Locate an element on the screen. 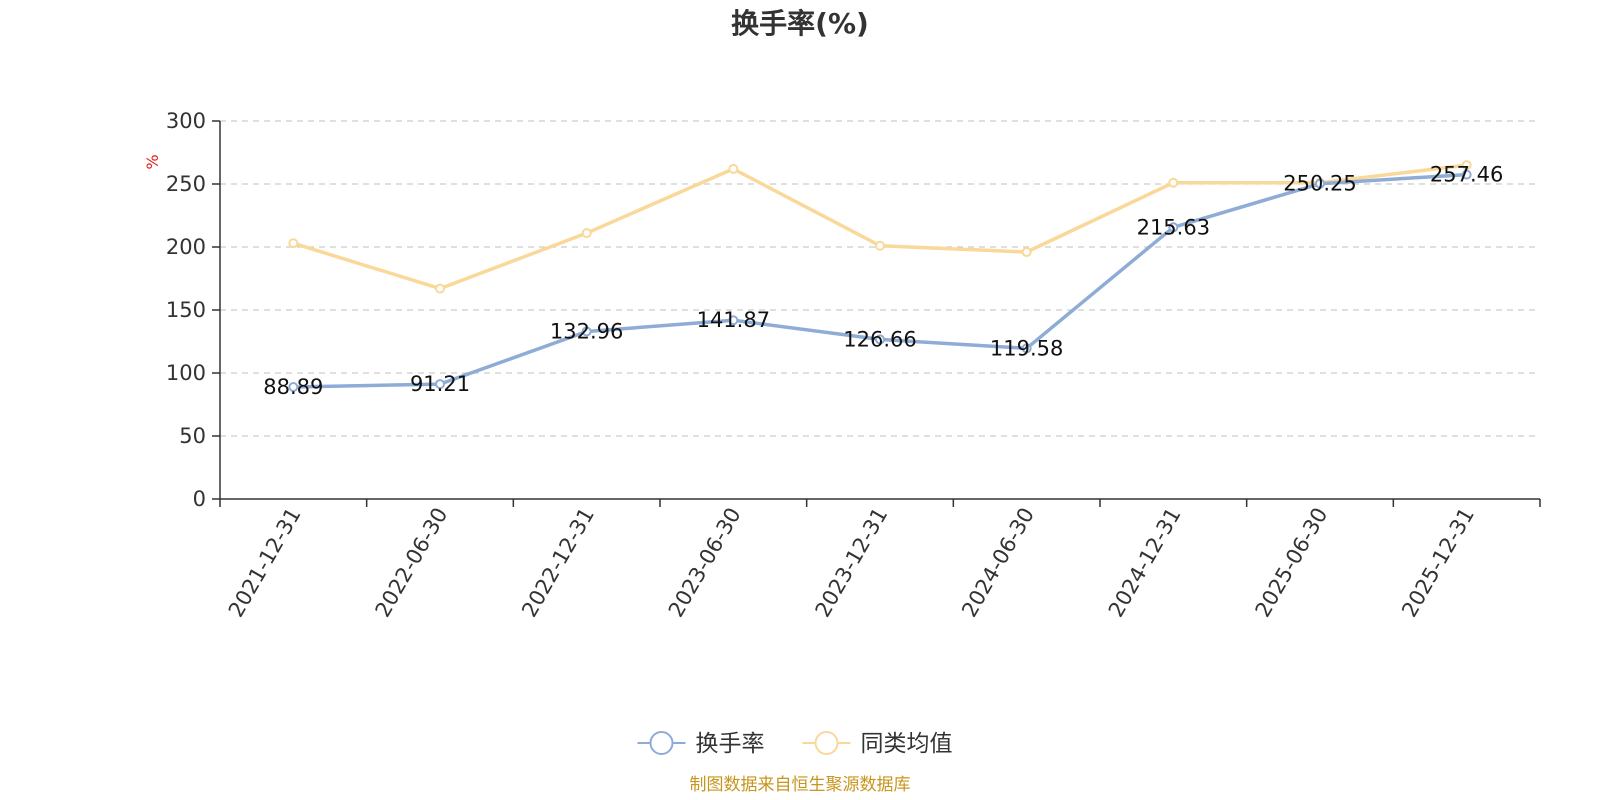 The image size is (1600, 800). legend-label: 换手率 is located at coordinates (730, 744).